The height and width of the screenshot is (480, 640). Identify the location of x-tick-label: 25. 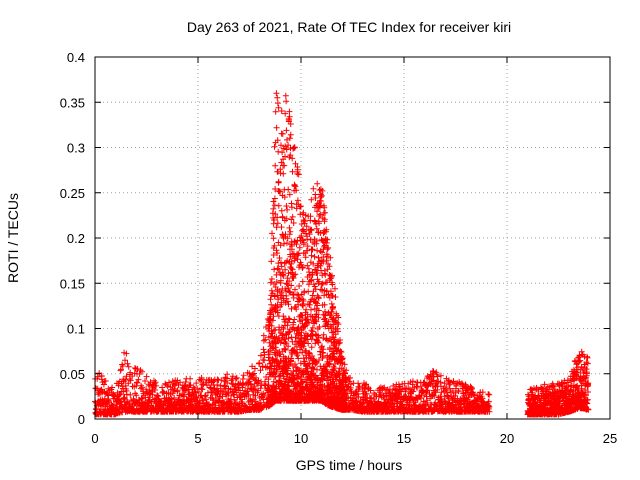
(610, 438).